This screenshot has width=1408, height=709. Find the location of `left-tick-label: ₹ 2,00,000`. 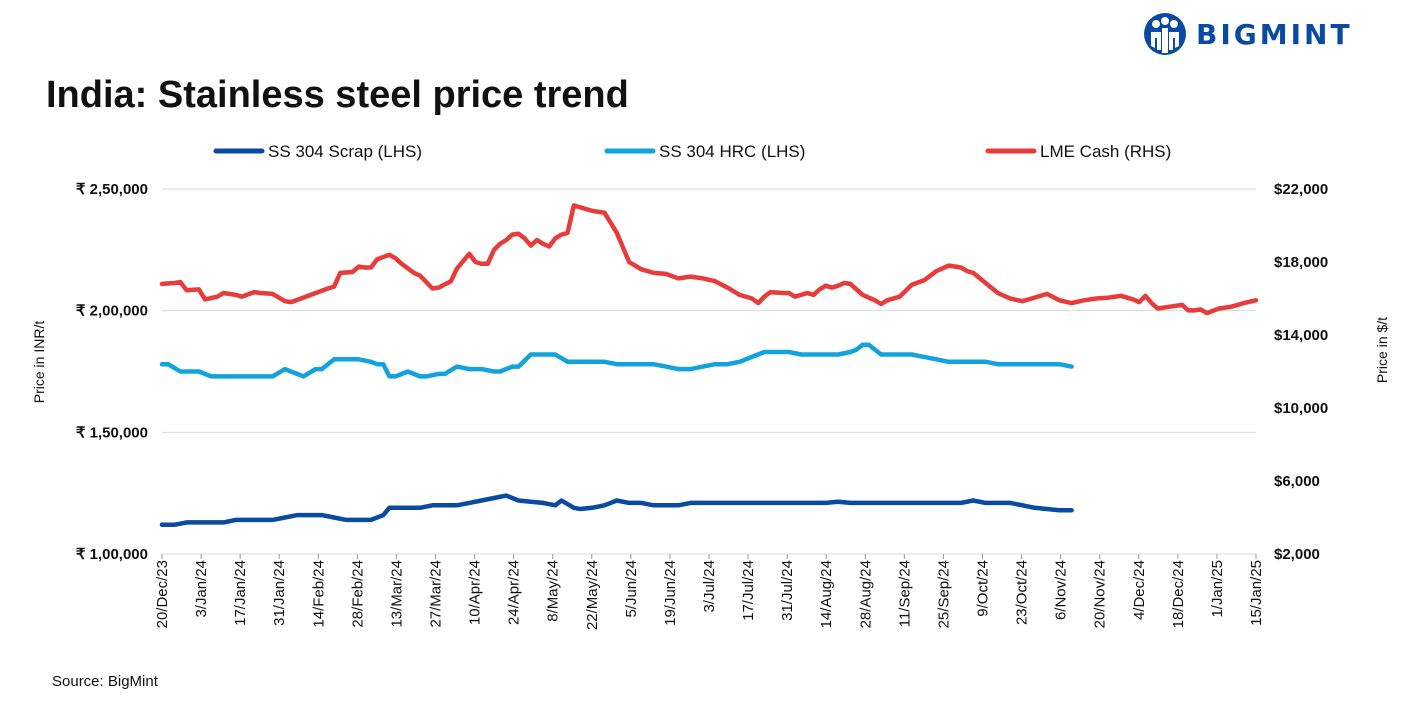

left-tick-label: ₹ 2,00,000 is located at coordinates (112, 311).